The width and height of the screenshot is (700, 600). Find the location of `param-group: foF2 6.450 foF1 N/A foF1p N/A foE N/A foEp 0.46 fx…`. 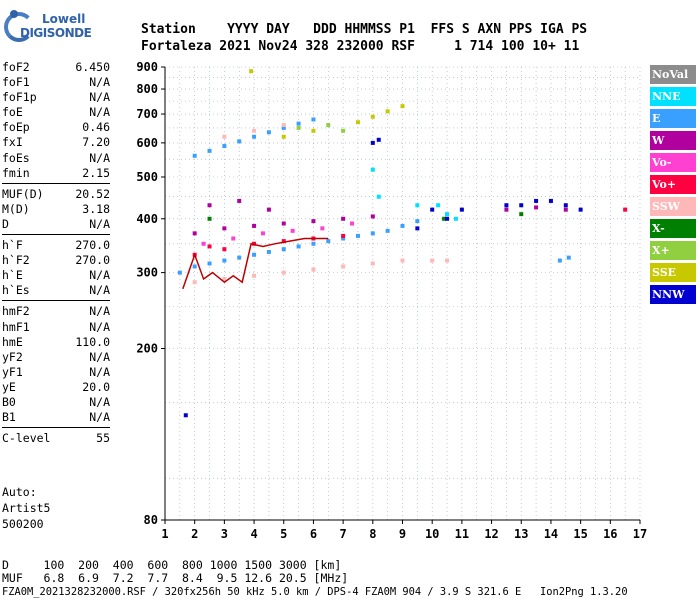

param-group: foF2 6.450 foF1 N/A foF1p N/A foE N/A foEp 0.46 fx… is located at coordinates (56, 122).